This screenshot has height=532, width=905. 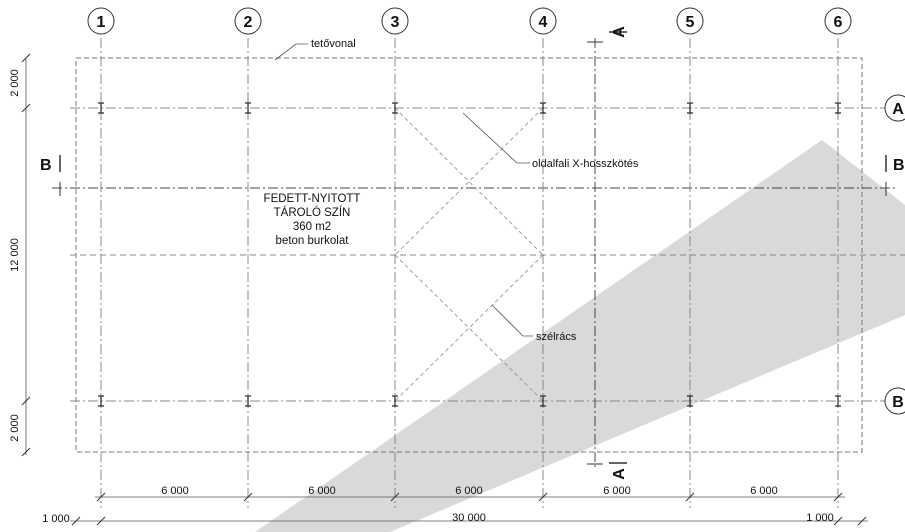 I want to click on bay-dimension-chain: 6 000 6 000 6 000 6 000 6 000, so click(x=470, y=493).